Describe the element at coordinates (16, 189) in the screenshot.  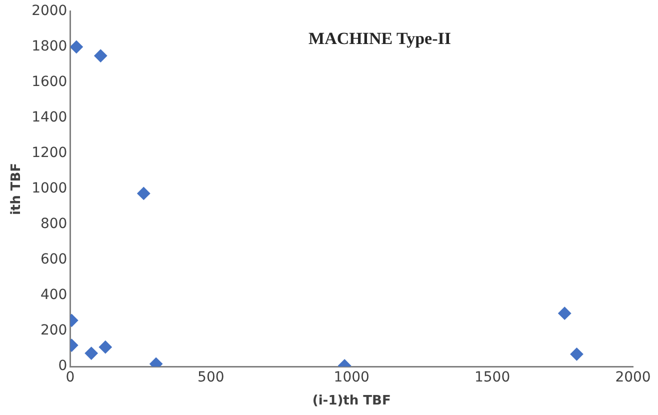
I see `y-axis-title: ith TBF` at that location.